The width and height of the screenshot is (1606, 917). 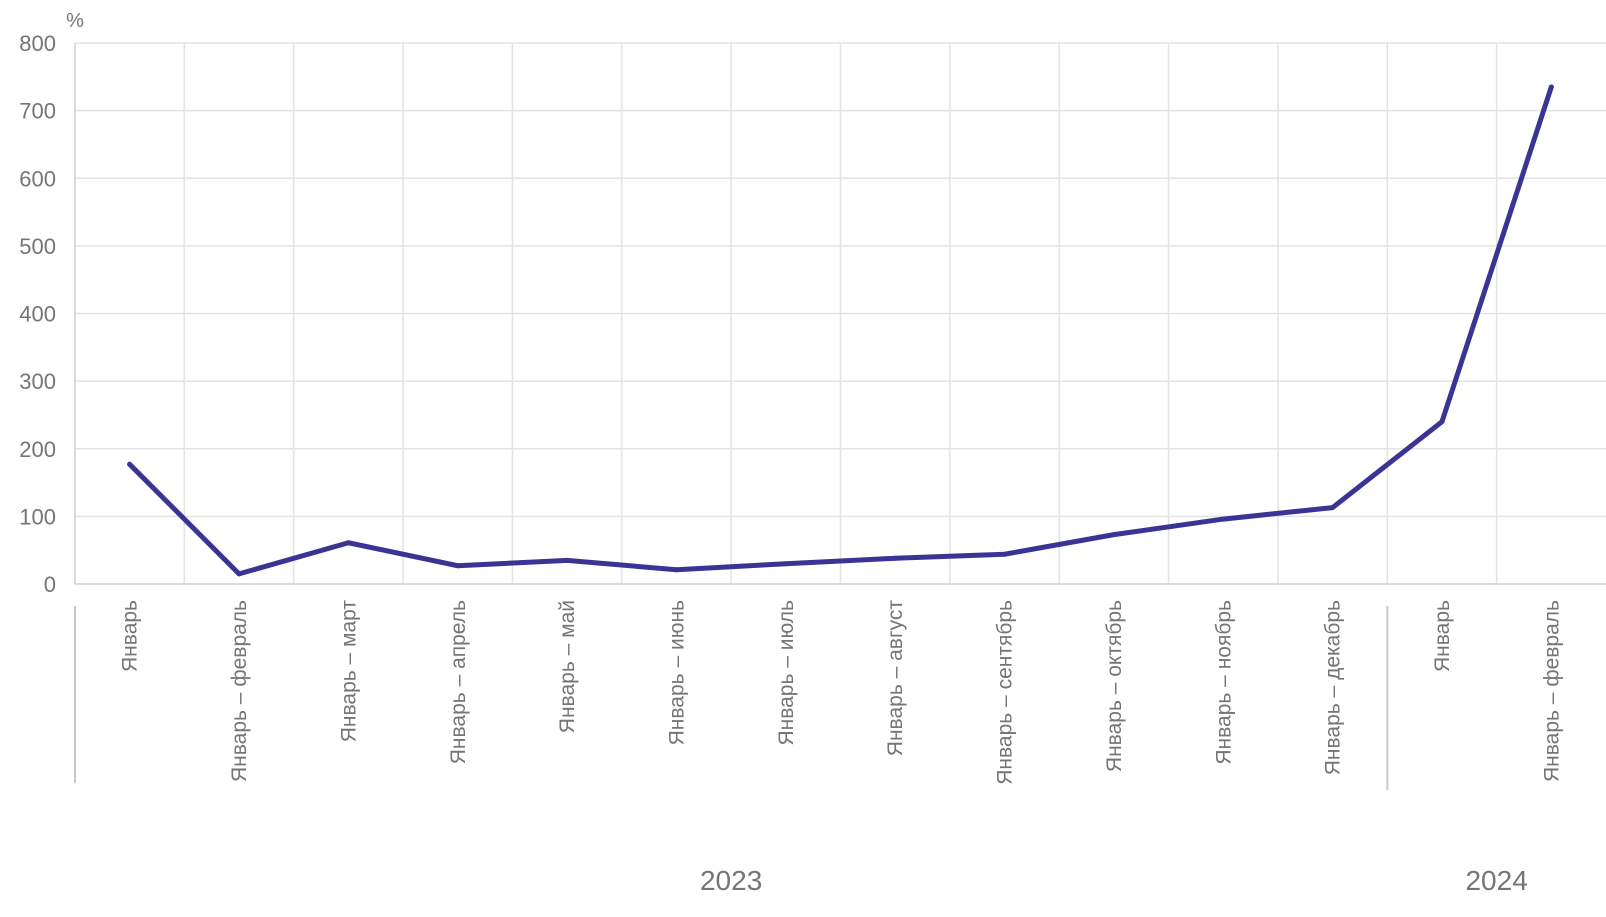 I want to click on y-tick-label: 200, so click(x=37, y=449).